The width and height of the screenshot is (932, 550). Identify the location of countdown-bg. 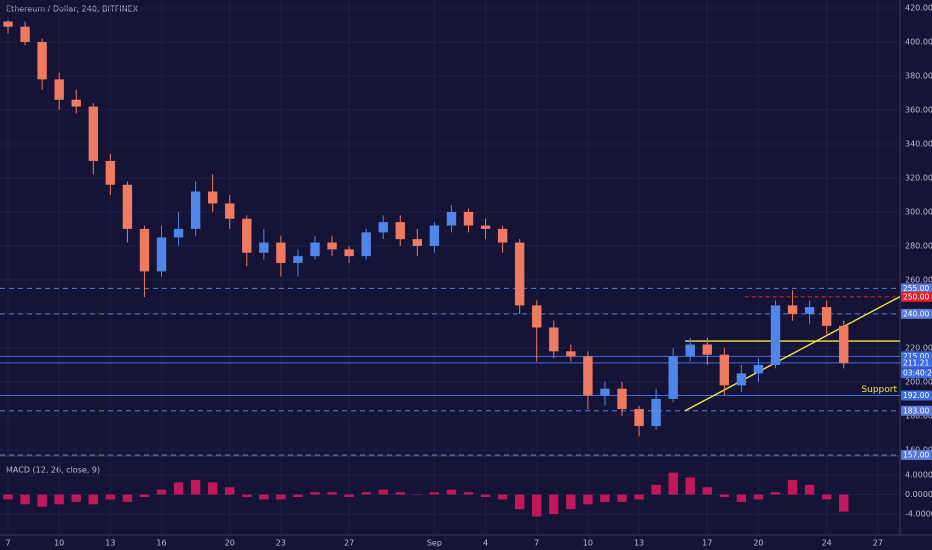
(916, 373).